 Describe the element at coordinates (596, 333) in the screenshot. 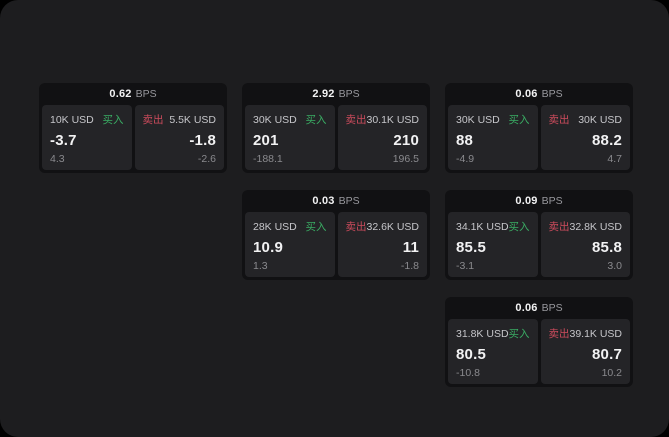

I see `sell-amount: 39.1K USD` at that location.